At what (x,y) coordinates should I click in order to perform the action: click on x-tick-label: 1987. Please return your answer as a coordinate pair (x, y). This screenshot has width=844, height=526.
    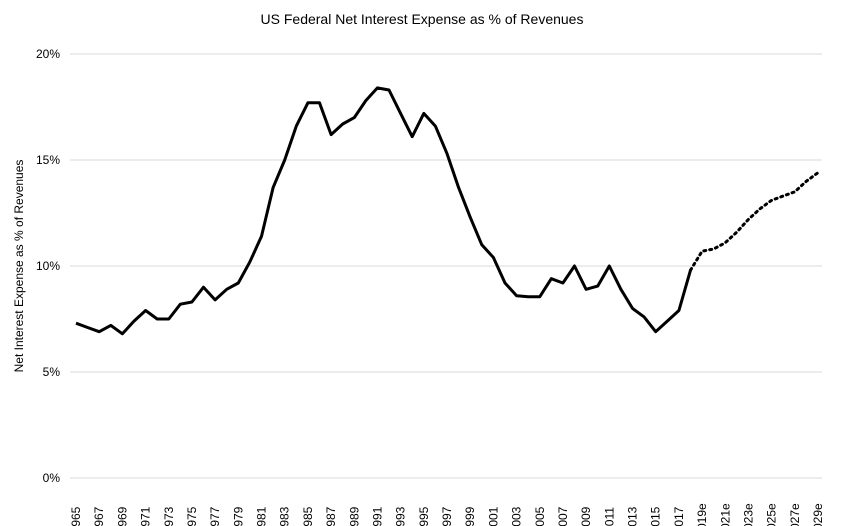
    Looking at the image, I should click on (331, 516).